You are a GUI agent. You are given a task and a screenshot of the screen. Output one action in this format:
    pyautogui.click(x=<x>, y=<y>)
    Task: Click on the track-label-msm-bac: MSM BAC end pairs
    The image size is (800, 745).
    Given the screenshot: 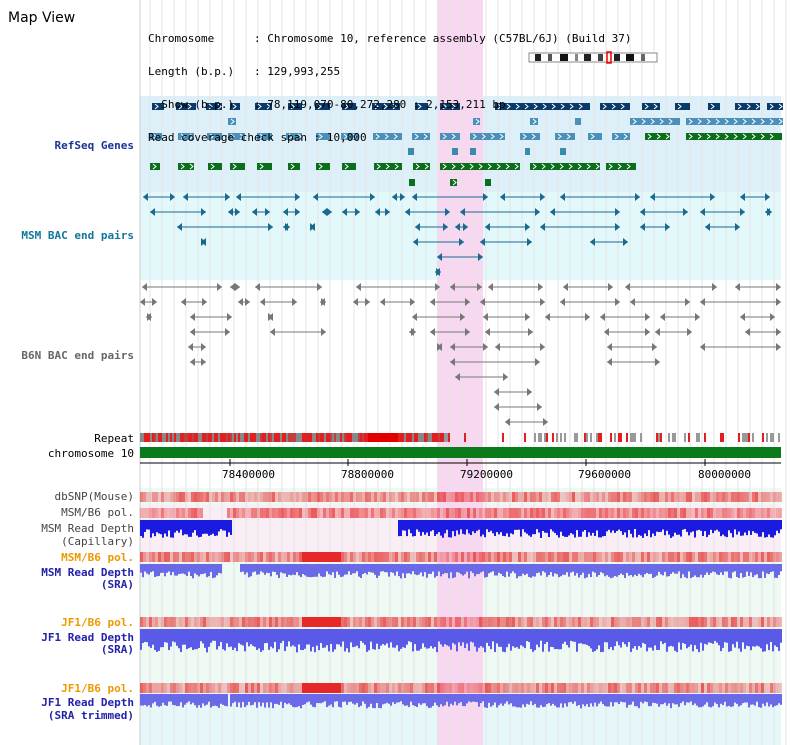 What is the action you would take?
    pyautogui.click(x=77, y=235)
    